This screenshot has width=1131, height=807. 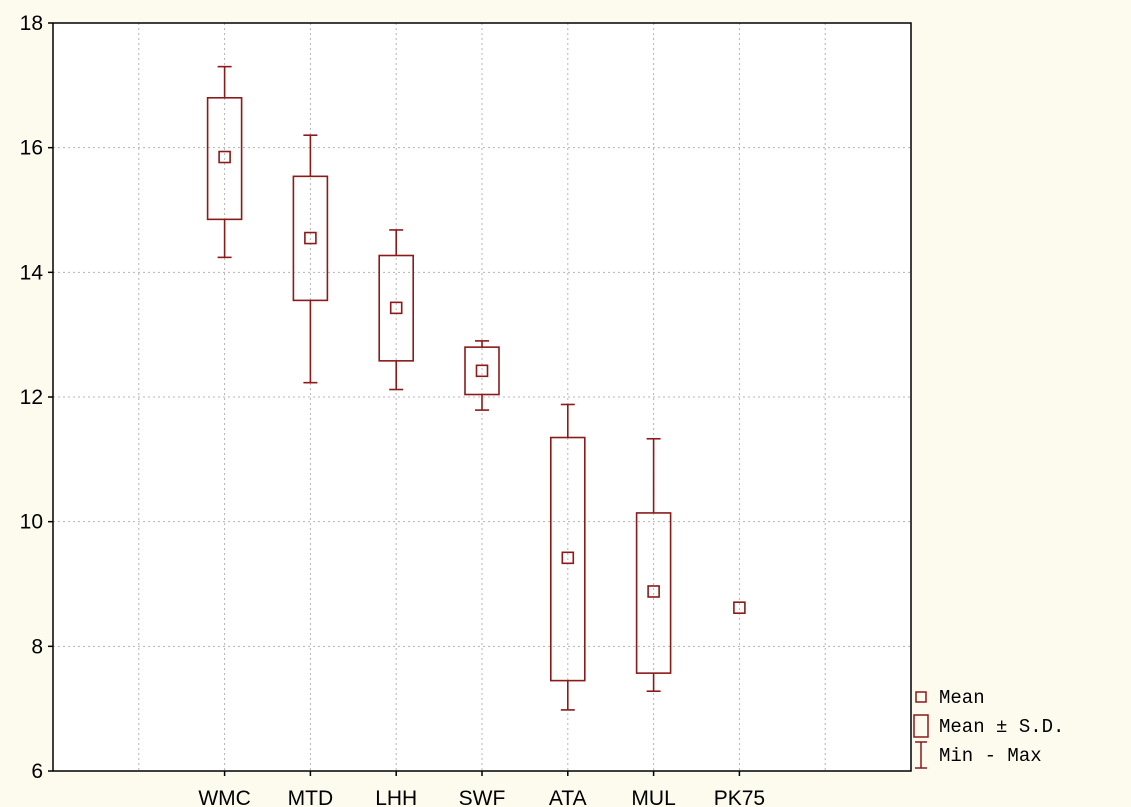 I want to click on legend-label: Mean, so click(x=962, y=698).